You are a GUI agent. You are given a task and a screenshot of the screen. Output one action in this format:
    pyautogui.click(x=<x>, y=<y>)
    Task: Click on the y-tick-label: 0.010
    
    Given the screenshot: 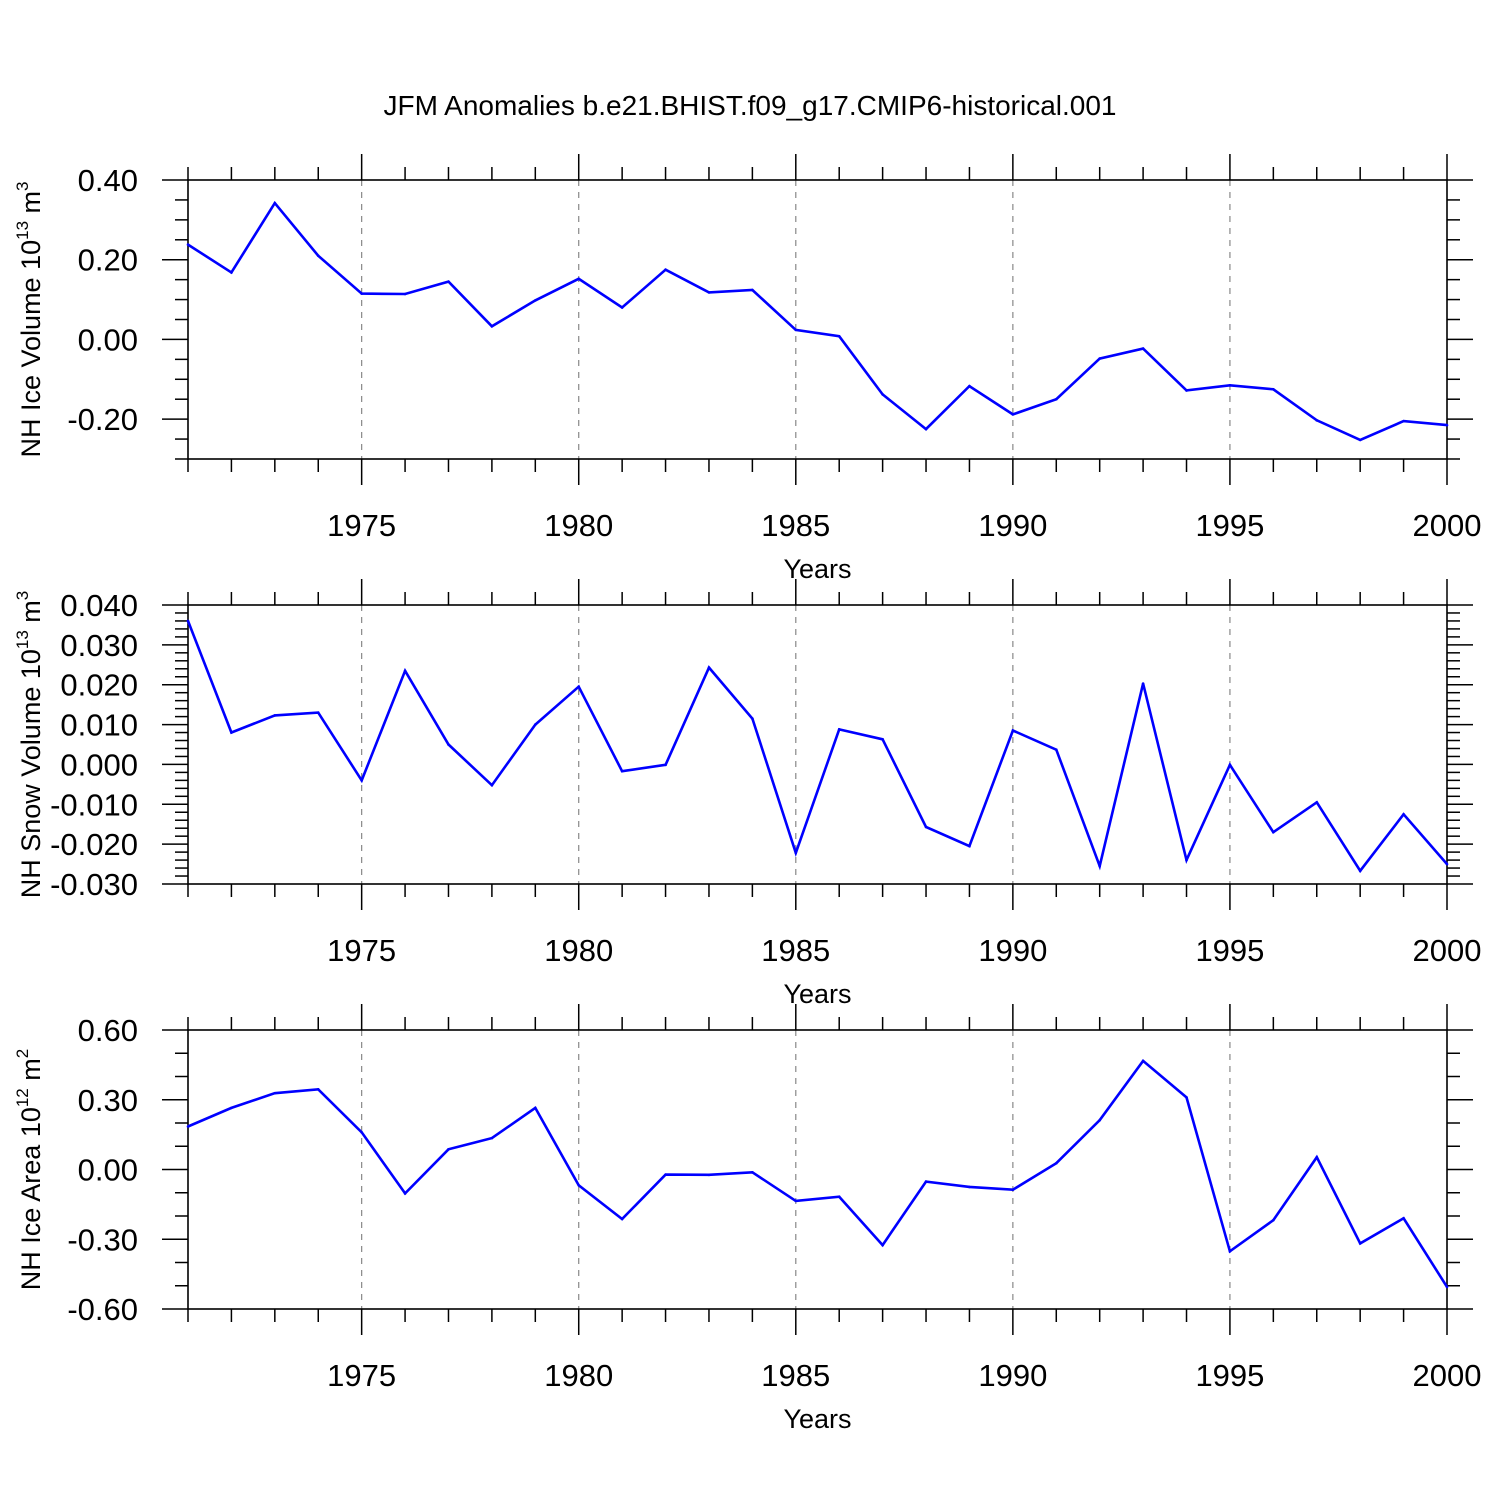 What is the action you would take?
    pyautogui.click(x=99, y=725)
    